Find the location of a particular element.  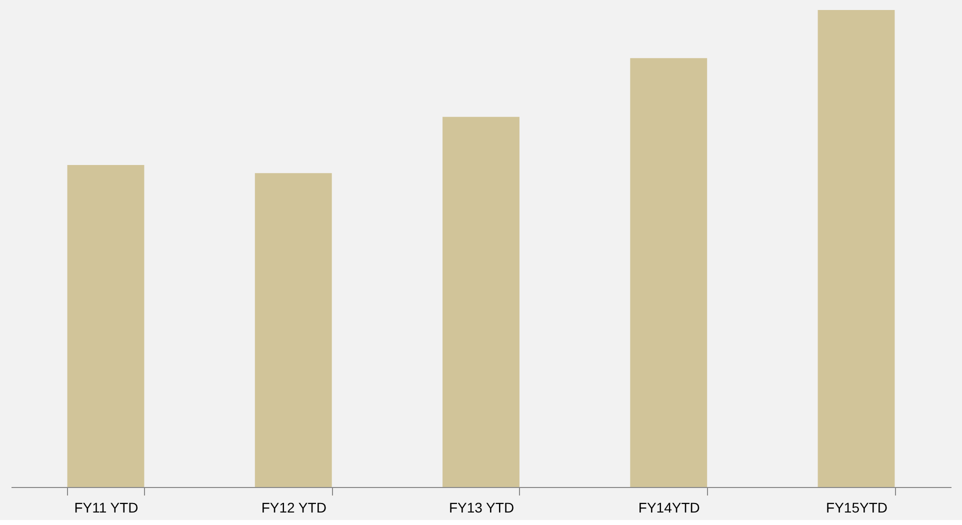

x-tick-label: FY12 YTD is located at coordinates (293, 508).